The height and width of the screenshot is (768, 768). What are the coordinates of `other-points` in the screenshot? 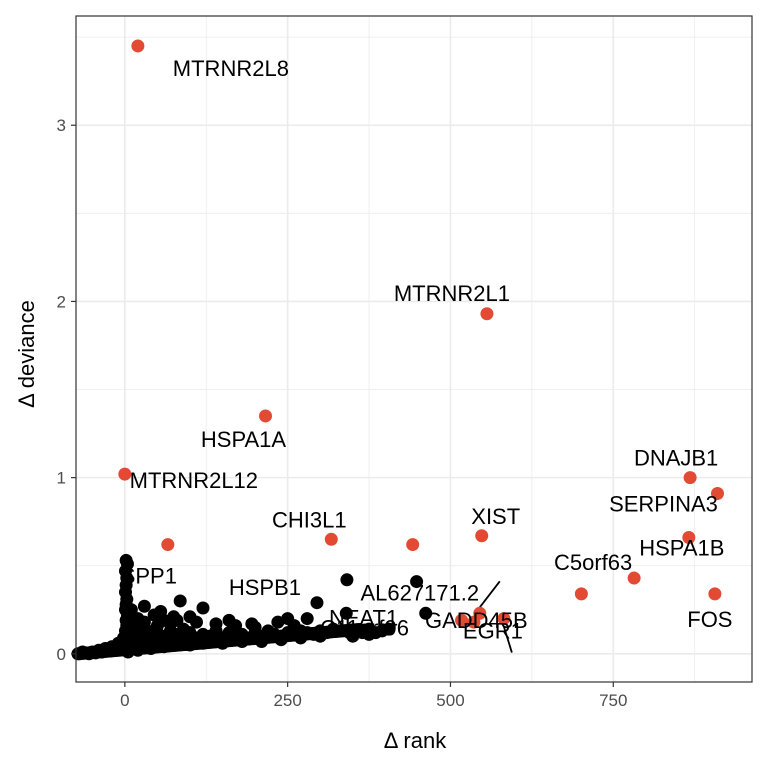 It's located at (252, 607).